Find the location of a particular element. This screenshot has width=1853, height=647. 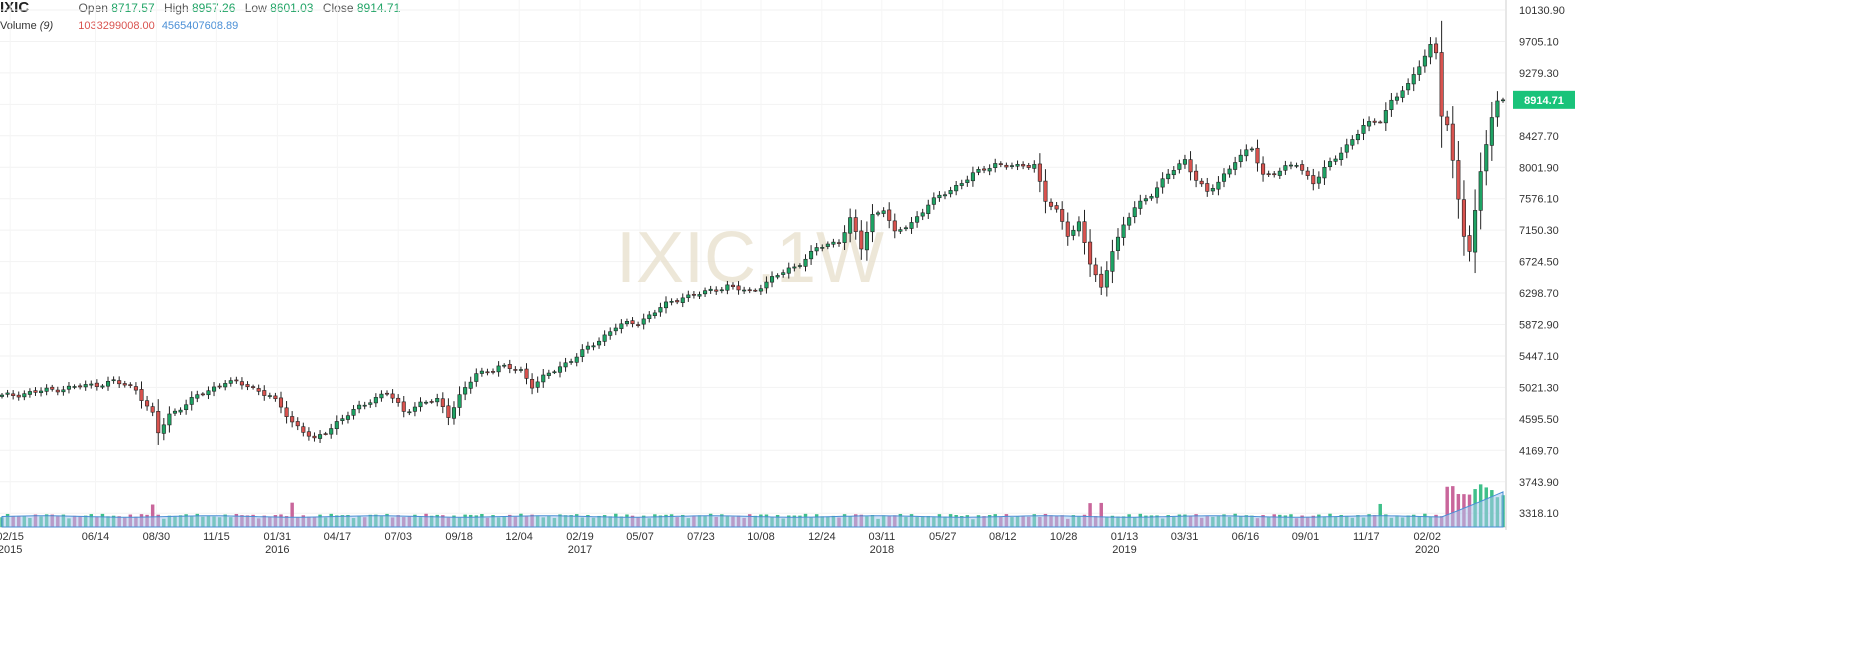

time-tick-label: 05/07 is located at coordinates (640, 537).